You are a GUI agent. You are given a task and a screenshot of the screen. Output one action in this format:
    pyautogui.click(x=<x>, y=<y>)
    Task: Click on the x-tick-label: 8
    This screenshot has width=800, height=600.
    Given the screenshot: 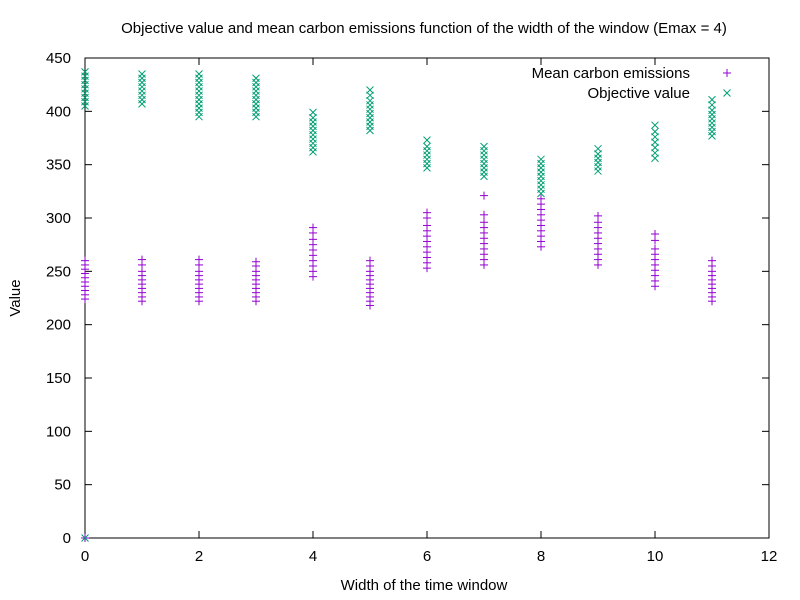 What is the action you would take?
    pyautogui.click(x=541, y=556)
    